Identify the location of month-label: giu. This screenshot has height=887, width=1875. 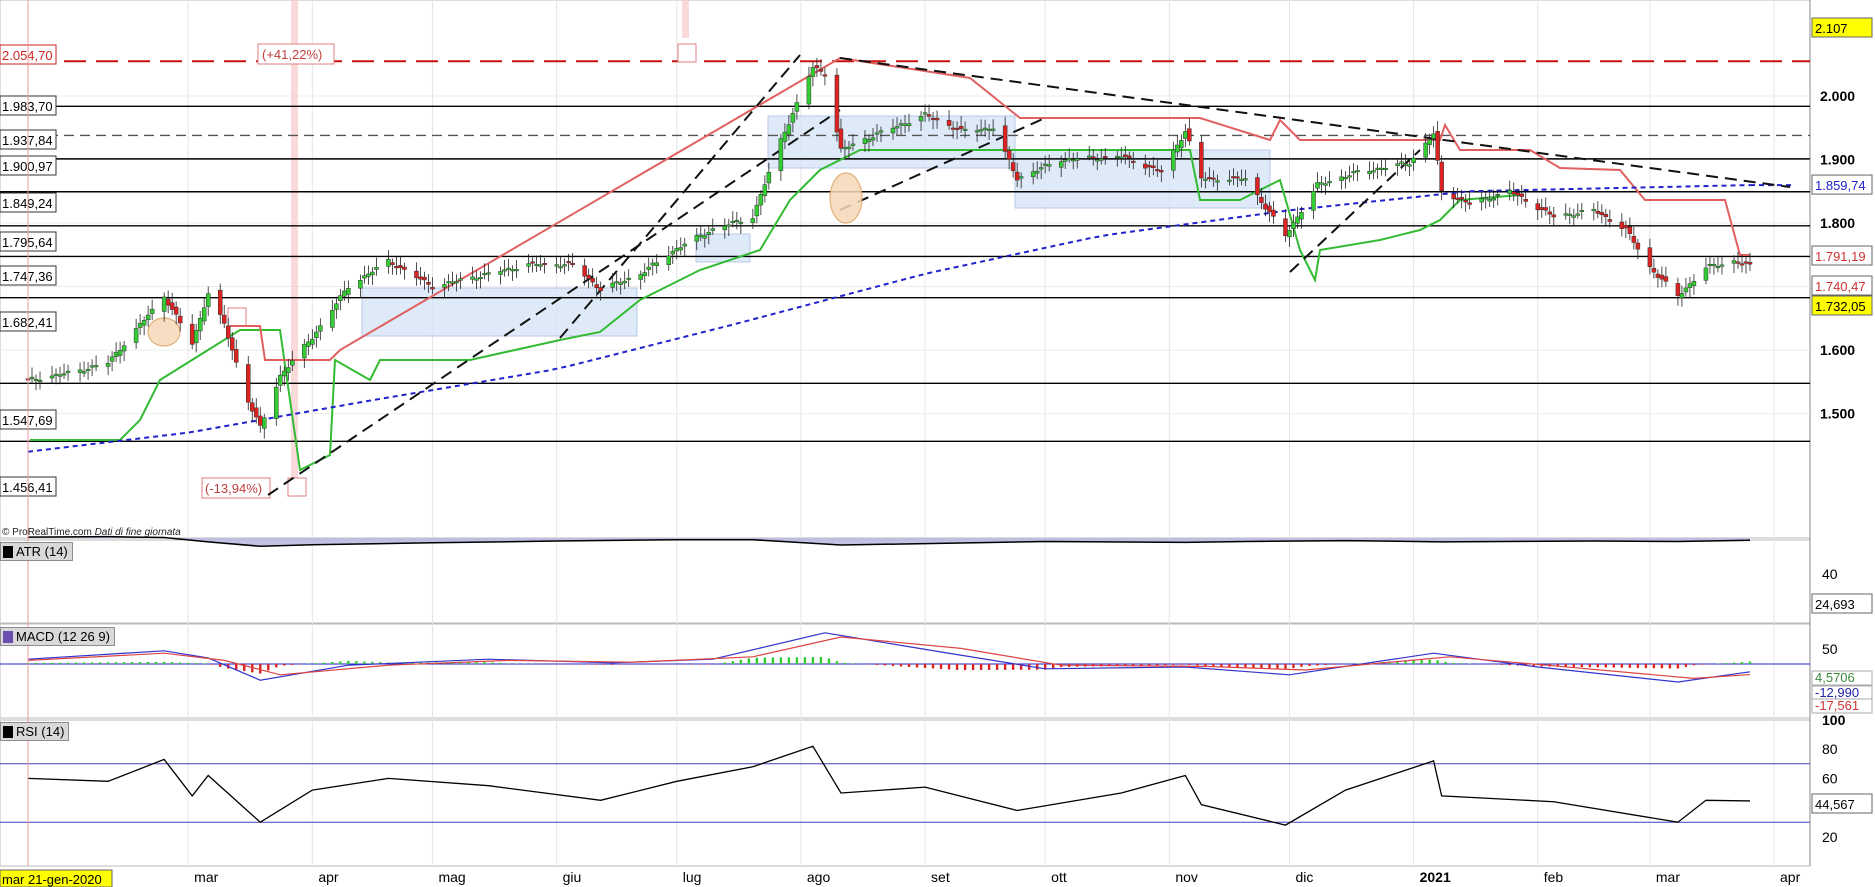
(572, 877).